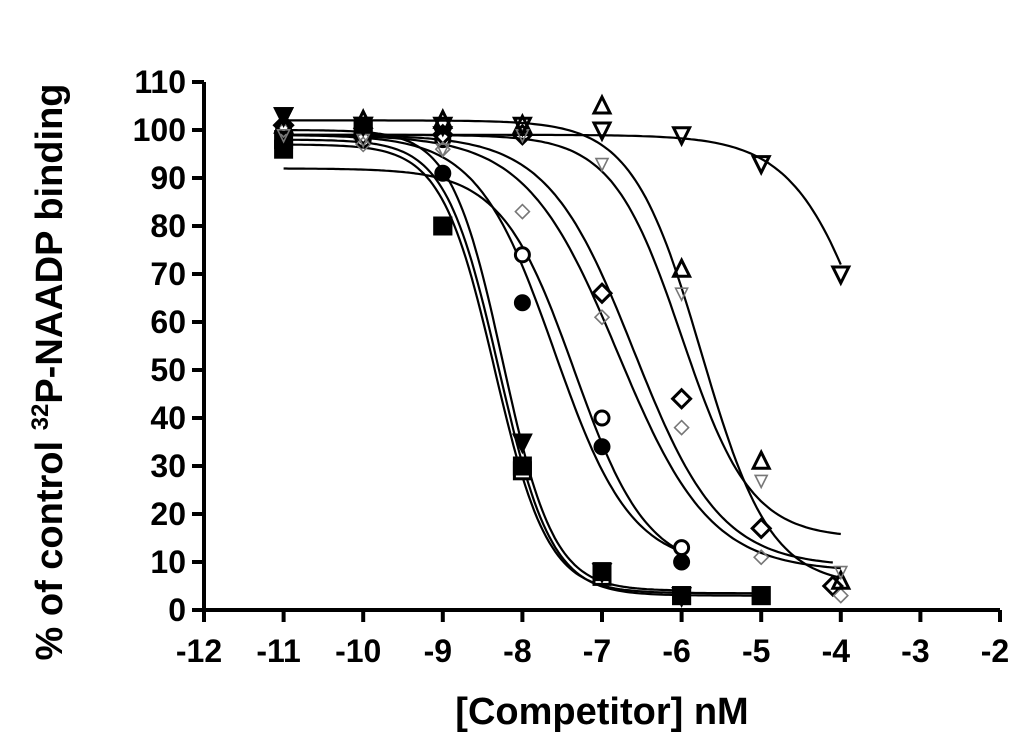  What do you see at coordinates (50, 545) in the screenshot?
I see `y-axis-title-pre: % of control` at bounding box center [50, 545].